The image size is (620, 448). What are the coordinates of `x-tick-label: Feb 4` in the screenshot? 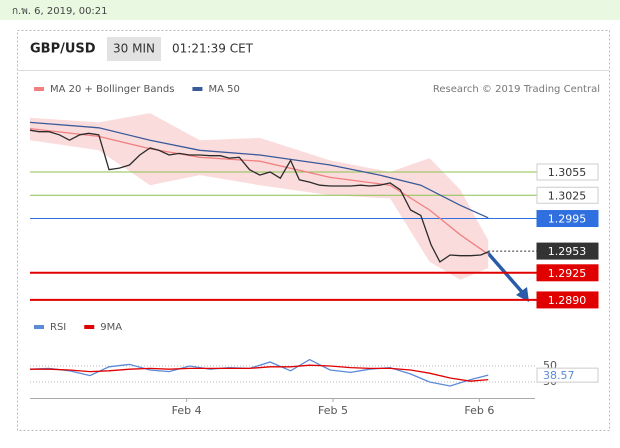 It's located at (187, 410).